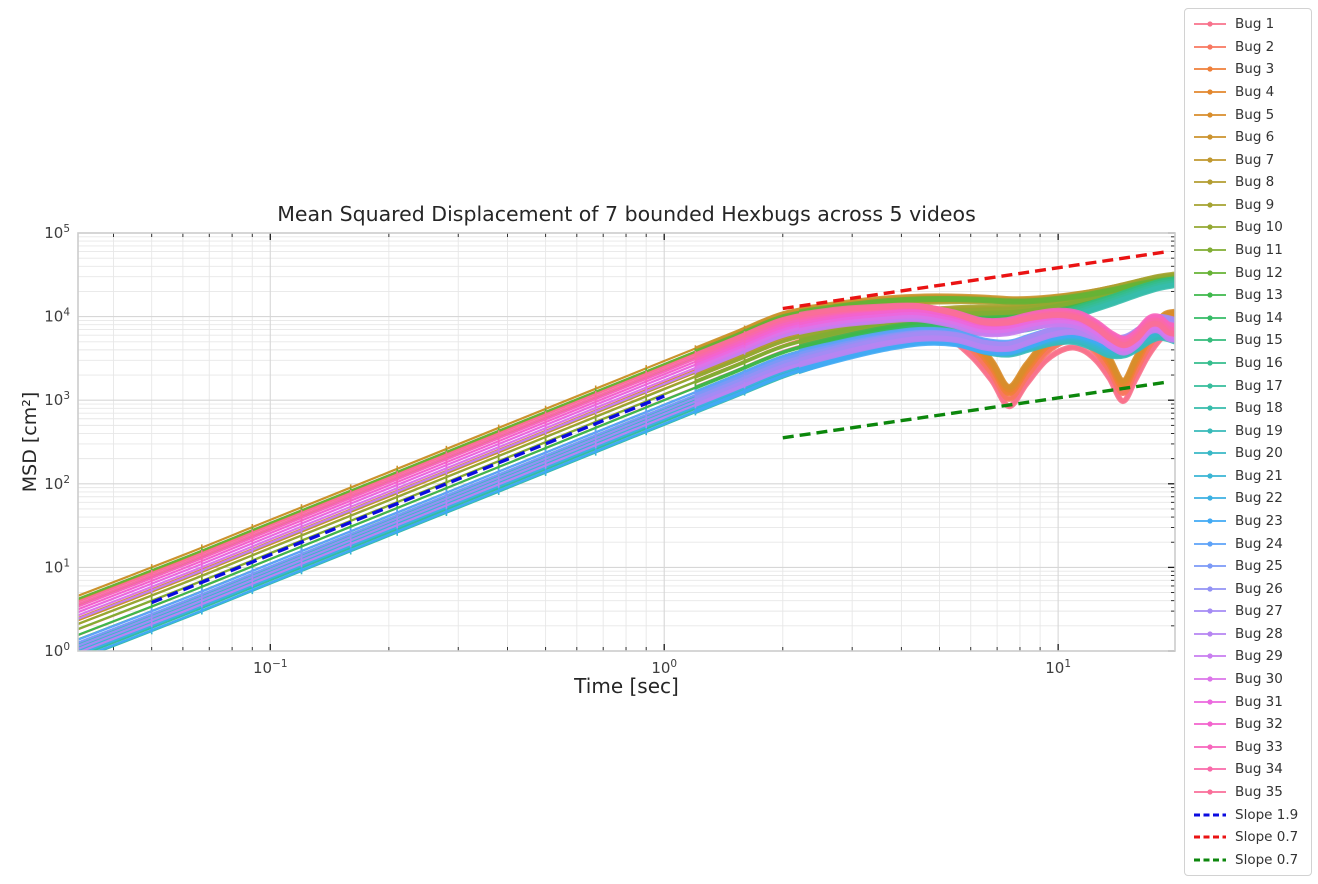 The height and width of the screenshot is (884, 1318). I want to click on legend-item-label: Bug 26, so click(1259, 588).